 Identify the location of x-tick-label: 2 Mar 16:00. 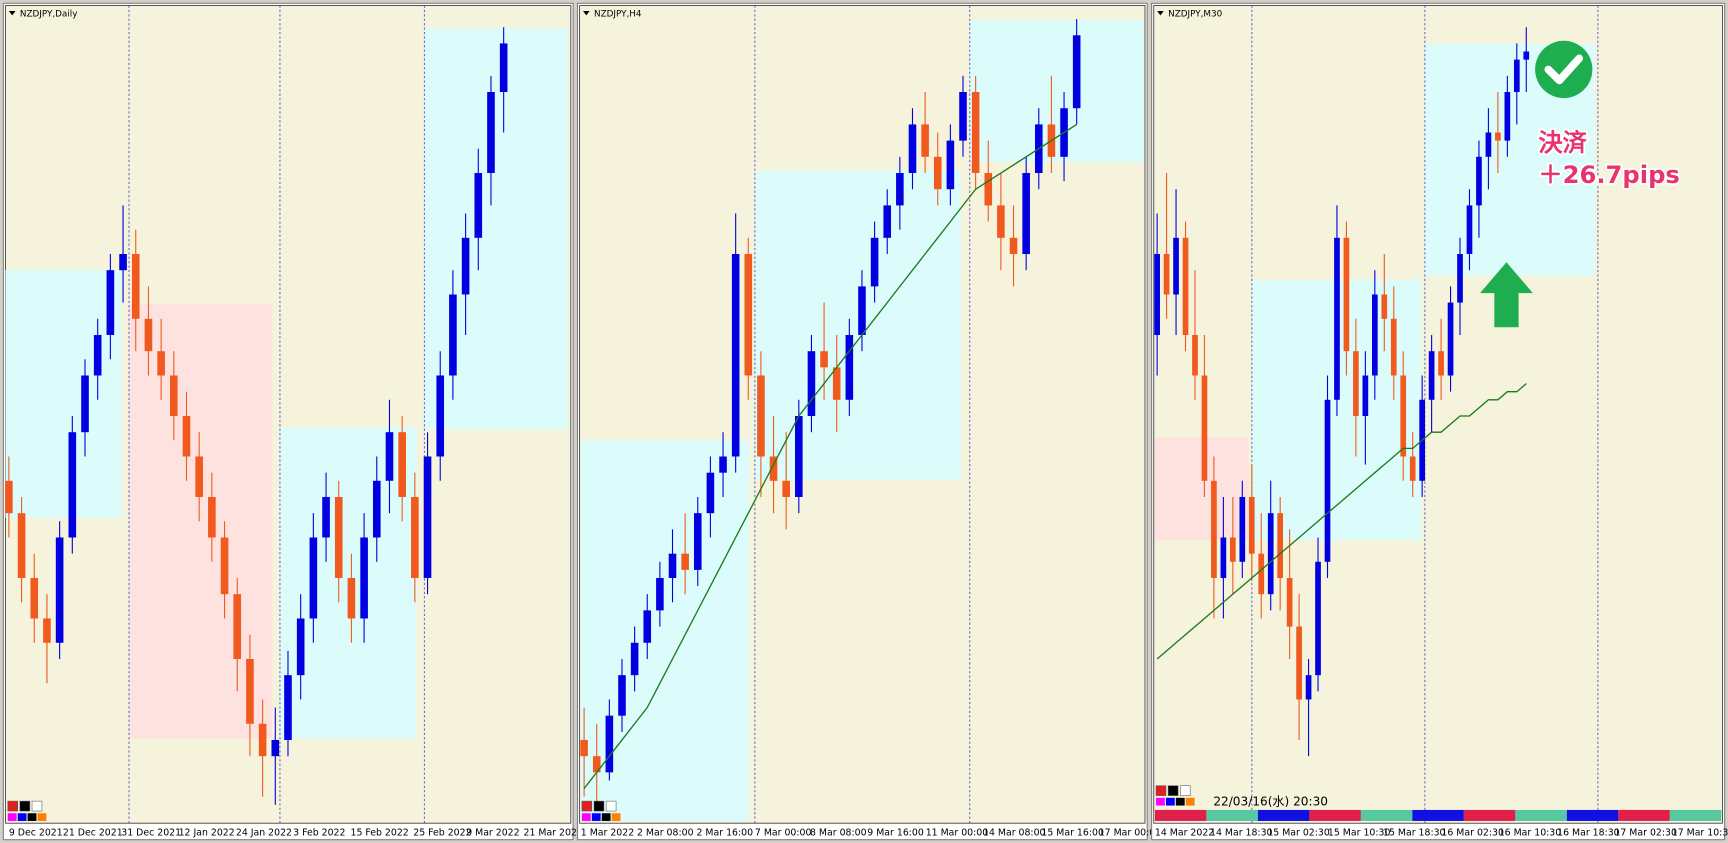
(725, 832).